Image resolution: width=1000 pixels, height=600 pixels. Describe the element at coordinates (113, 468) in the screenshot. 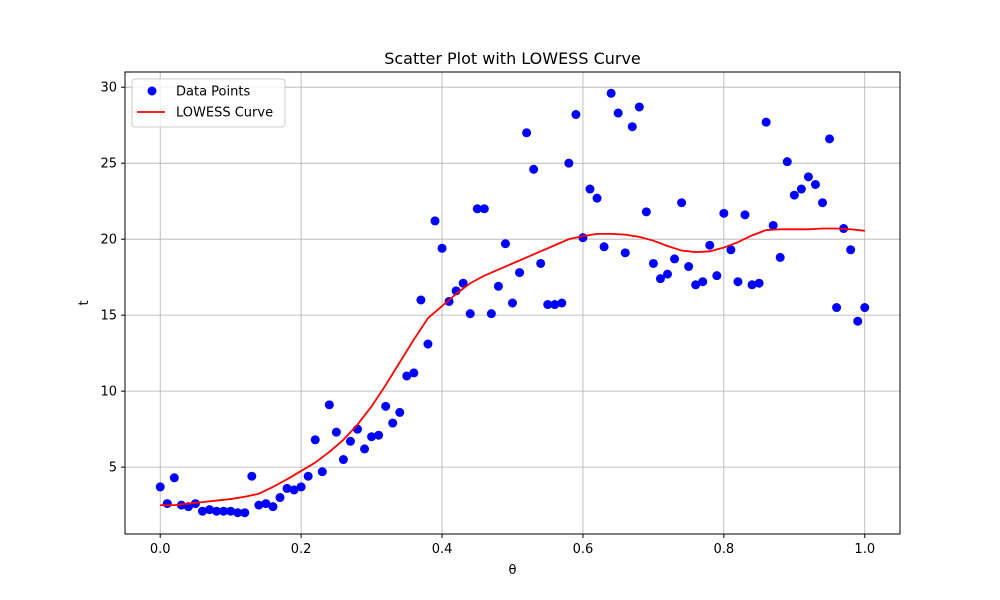

I see `y-tick-label: 5` at that location.